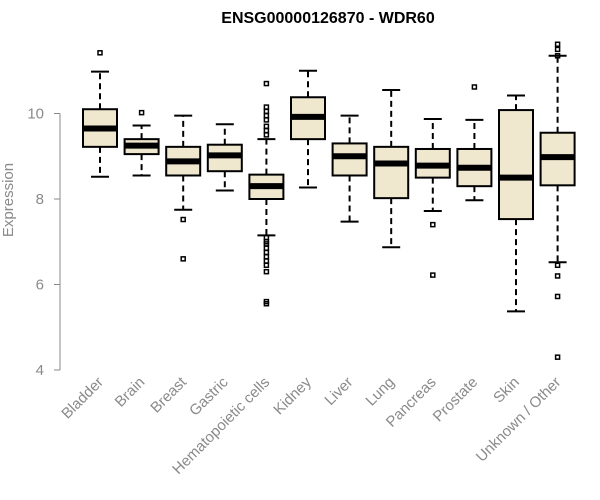 This screenshot has height=500, width=600. What do you see at coordinates (40, 199) in the screenshot?
I see `y-tick-label: 8` at bounding box center [40, 199].